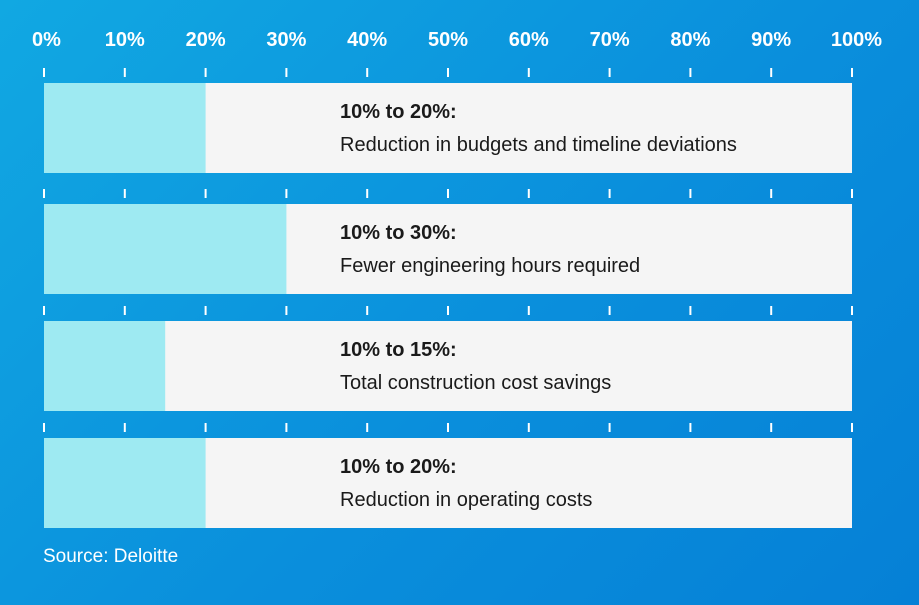 Image resolution: width=919 pixels, height=605 pixels. What do you see at coordinates (856, 40) in the screenshot?
I see `x-tick-label: 100%` at bounding box center [856, 40].